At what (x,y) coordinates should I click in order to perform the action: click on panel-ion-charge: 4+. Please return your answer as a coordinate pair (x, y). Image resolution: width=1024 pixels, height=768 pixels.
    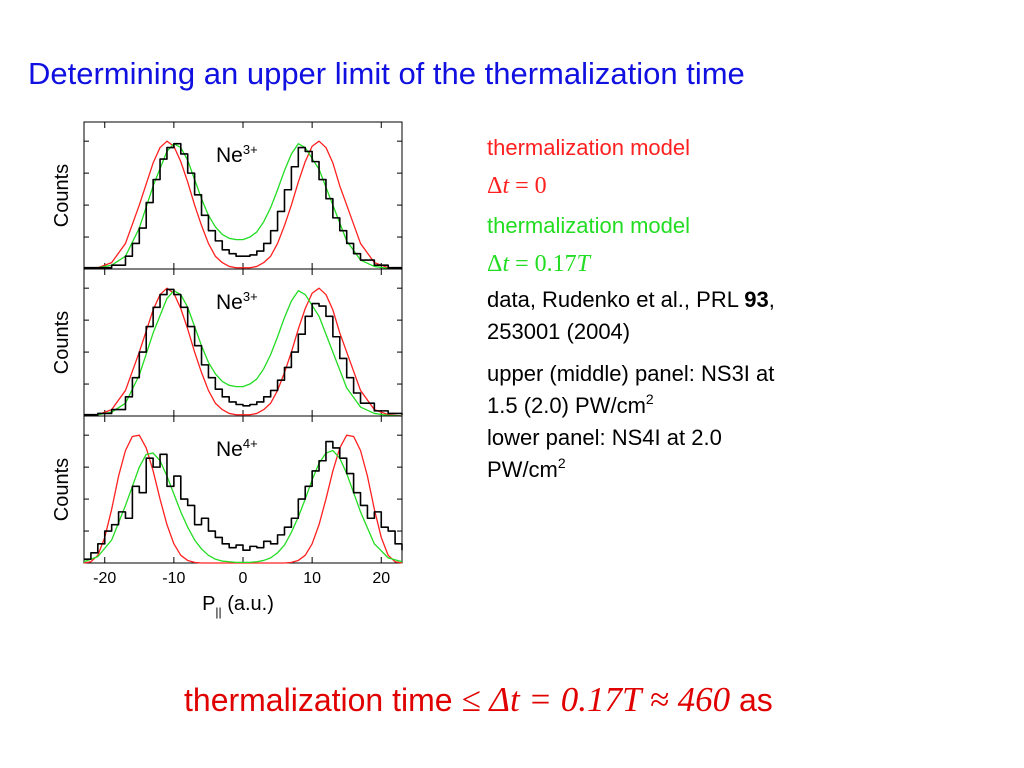
    Looking at the image, I should click on (250, 443).